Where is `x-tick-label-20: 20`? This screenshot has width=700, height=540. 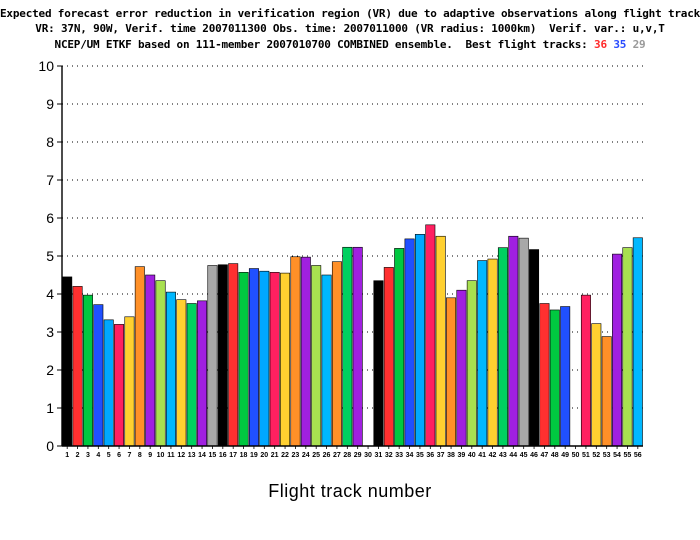
x-tick-label-20: 20 is located at coordinates (264, 455).